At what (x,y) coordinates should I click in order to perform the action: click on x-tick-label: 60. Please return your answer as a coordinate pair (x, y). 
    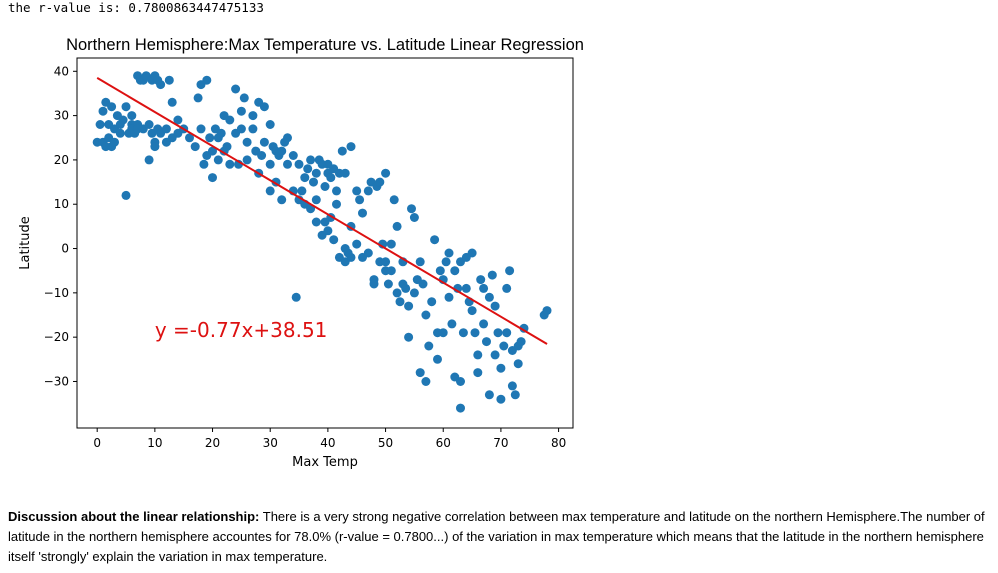
    Looking at the image, I should click on (443, 443).